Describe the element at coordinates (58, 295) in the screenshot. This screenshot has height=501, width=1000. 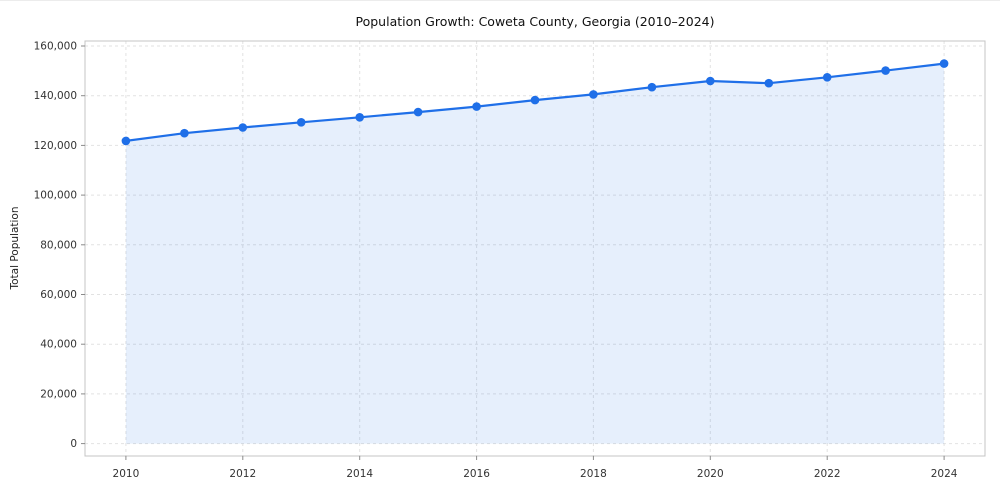
I see `y-tick-label: 60,000` at that location.